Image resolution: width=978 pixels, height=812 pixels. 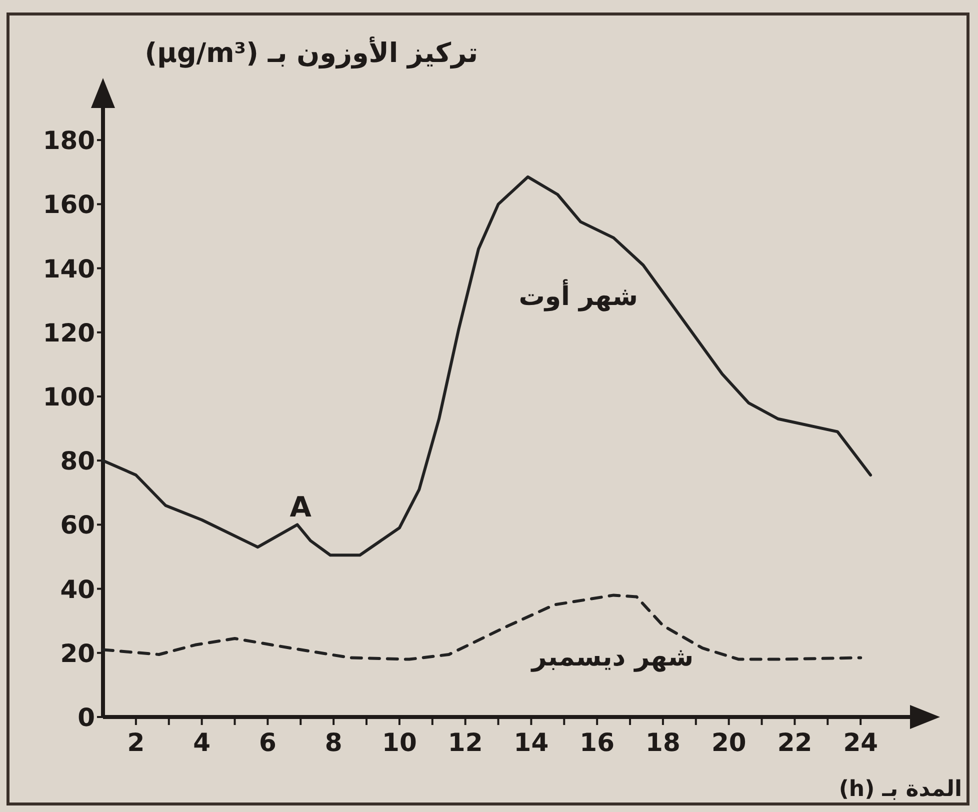 What do you see at coordinates (728, 742) in the screenshot?
I see `x-tick-label: 20` at bounding box center [728, 742].